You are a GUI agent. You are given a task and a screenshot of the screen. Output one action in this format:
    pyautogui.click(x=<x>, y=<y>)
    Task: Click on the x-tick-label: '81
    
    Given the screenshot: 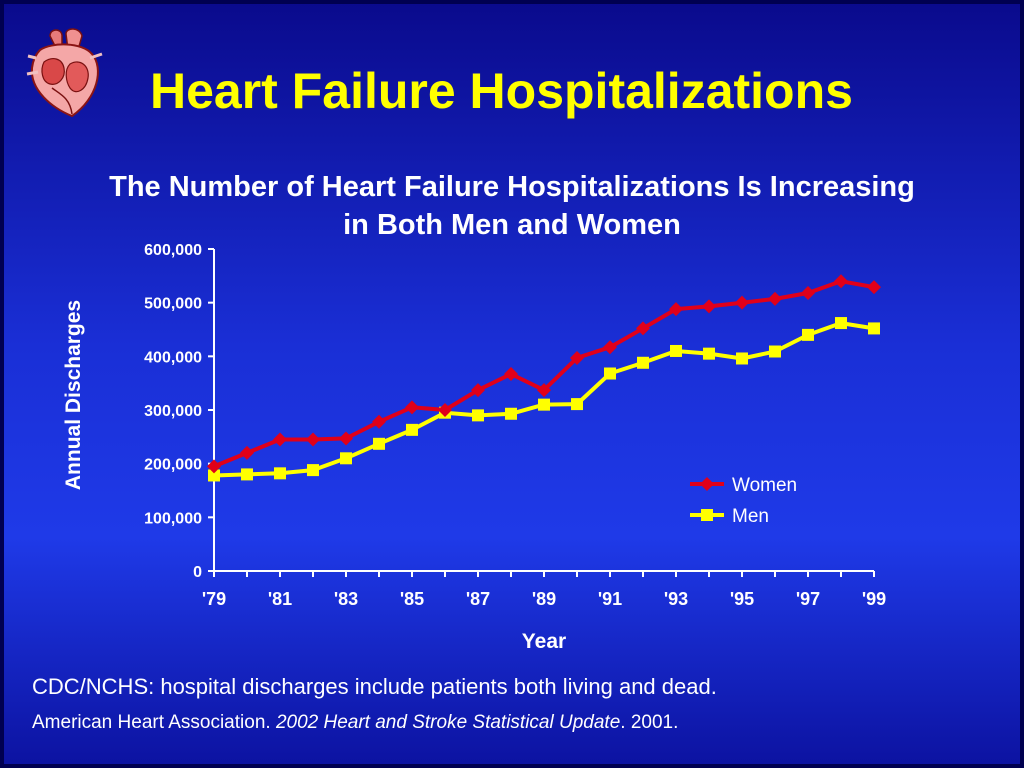 What is the action you would take?
    pyautogui.click(x=280, y=599)
    